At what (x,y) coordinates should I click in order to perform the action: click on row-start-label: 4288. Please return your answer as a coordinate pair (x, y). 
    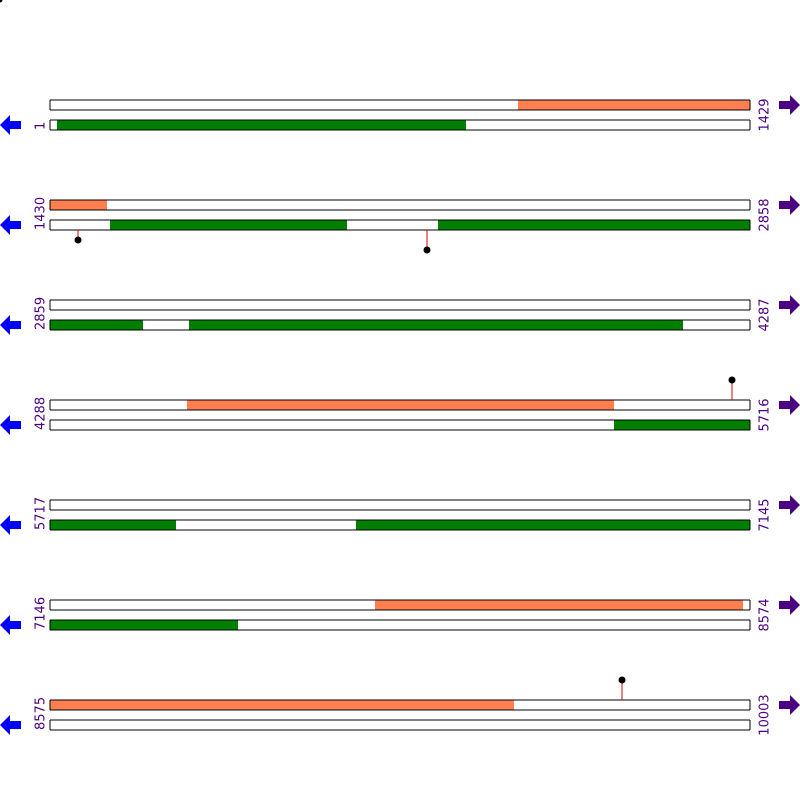
    Looking at the image, I should click on (41, 413).